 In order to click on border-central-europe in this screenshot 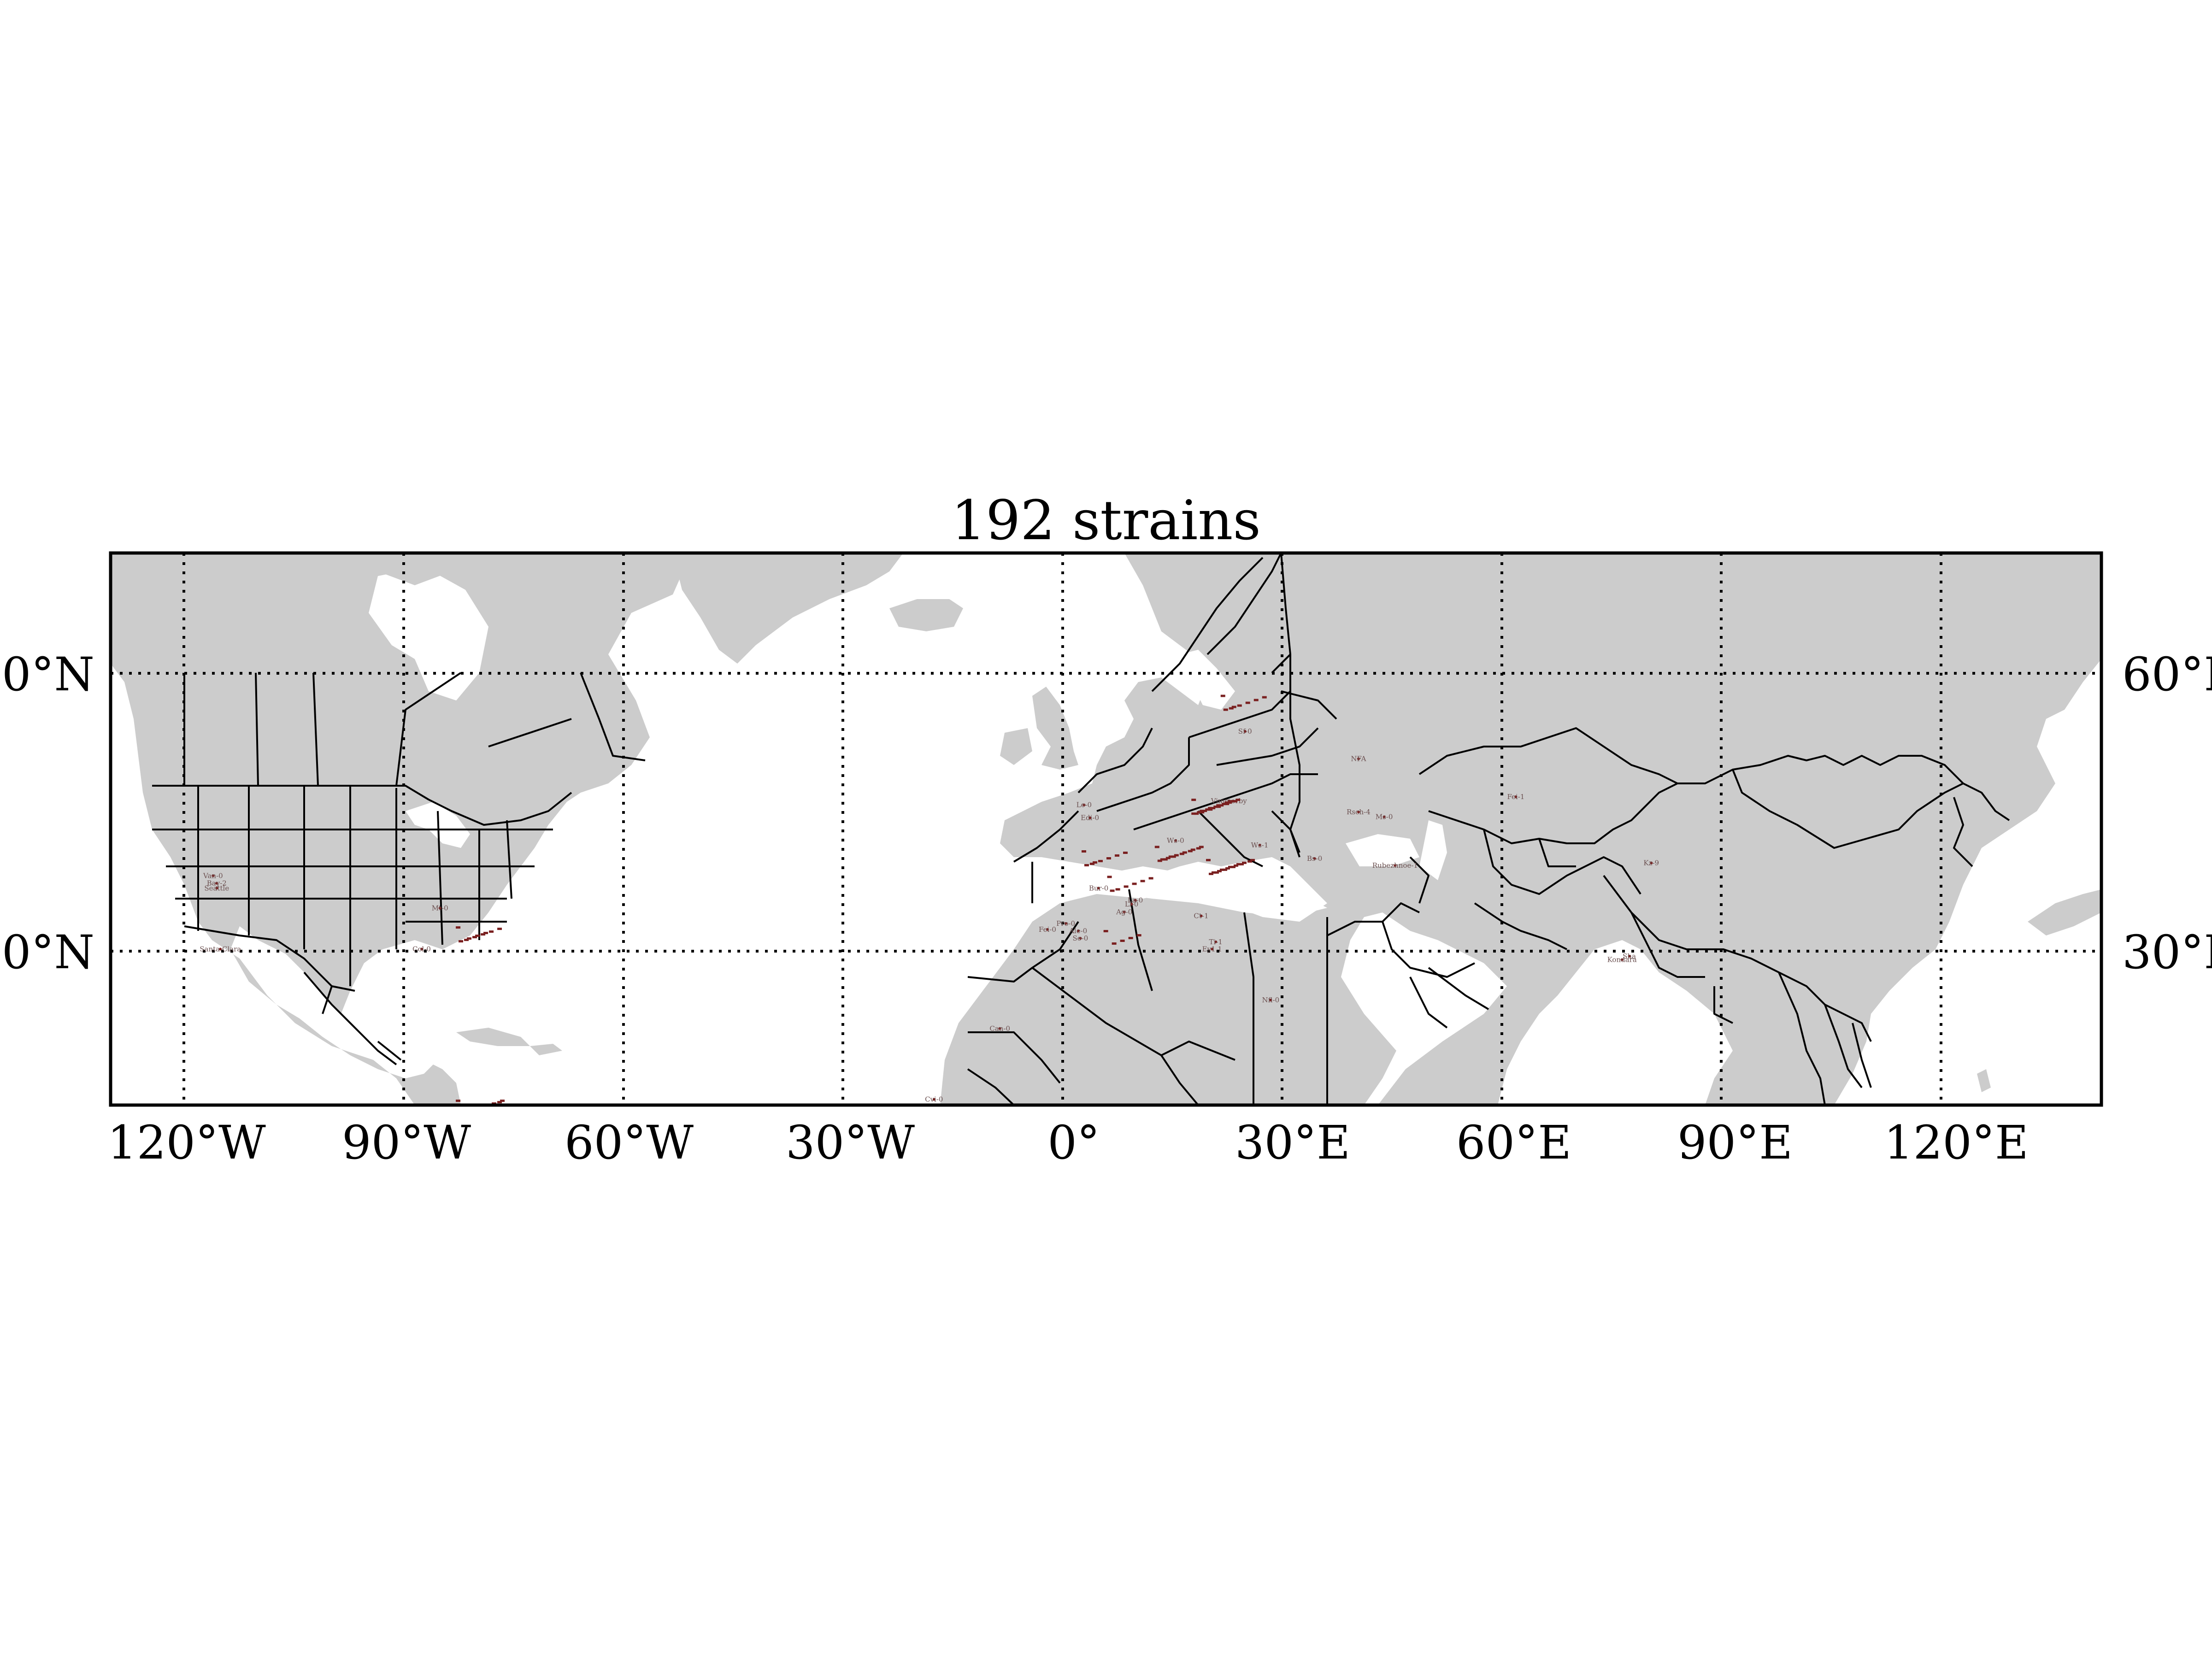, I will do `click(1253, 778)`.